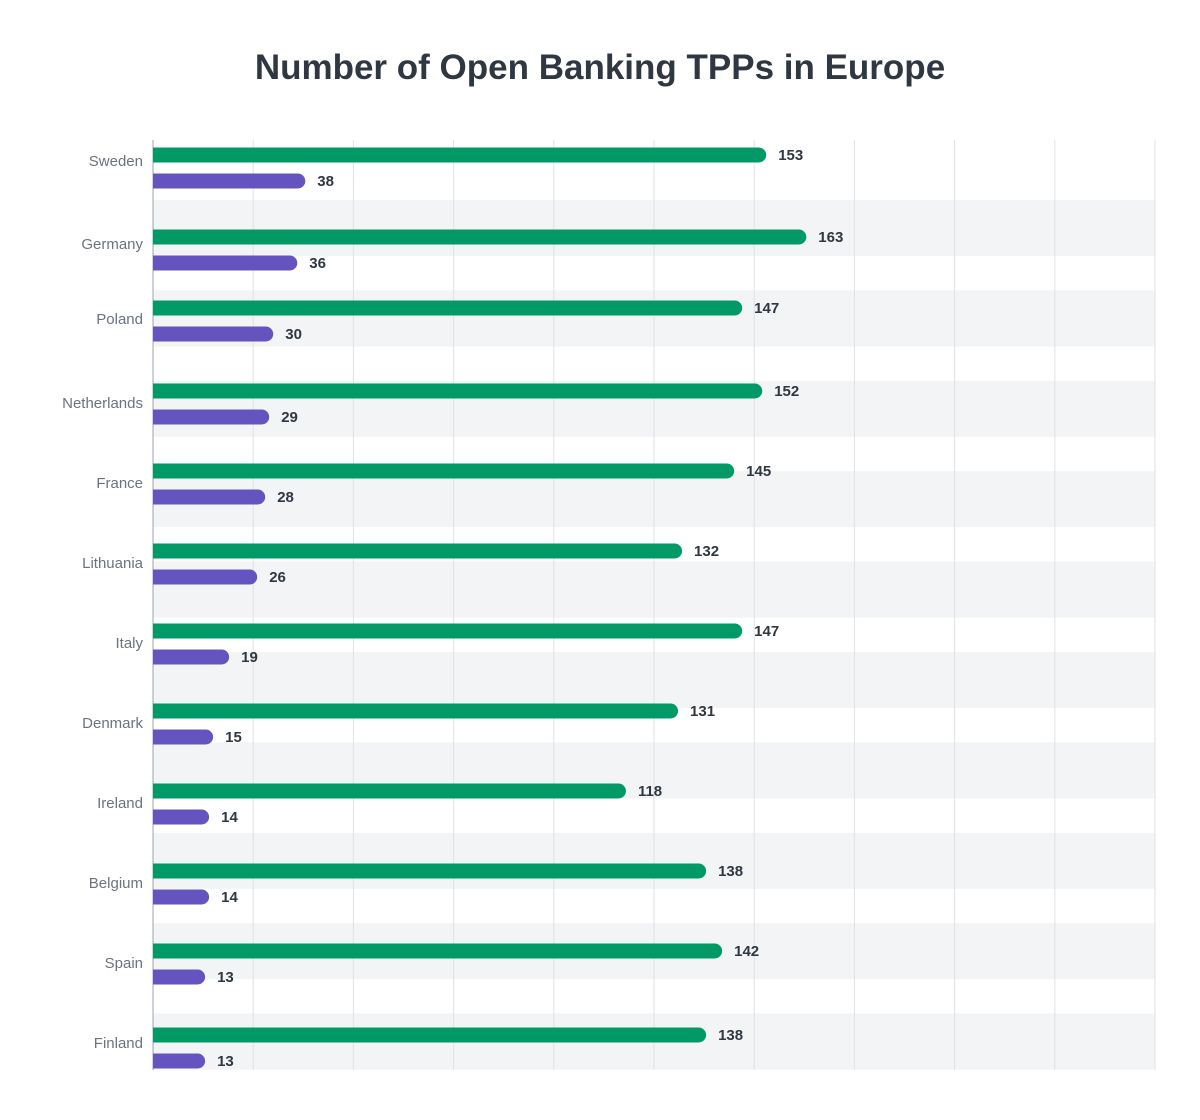  What do you see at coordinates (746, 951) in the screenshot?
I see `data-label: 142` at bounding box center [746, 951].